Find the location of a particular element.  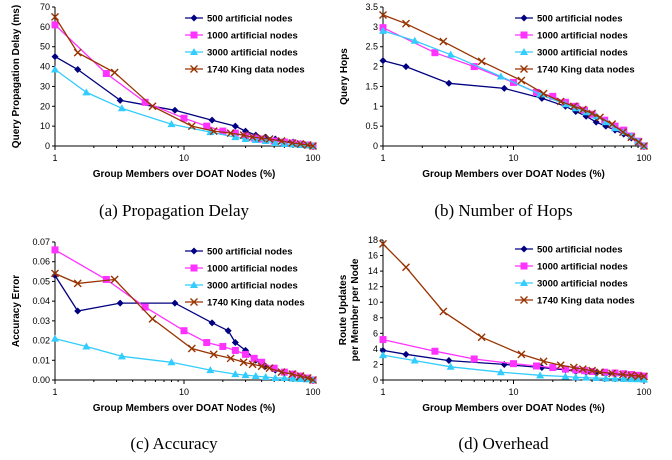

y-tick-label: 0.5 is located at coordinates (371, 126).